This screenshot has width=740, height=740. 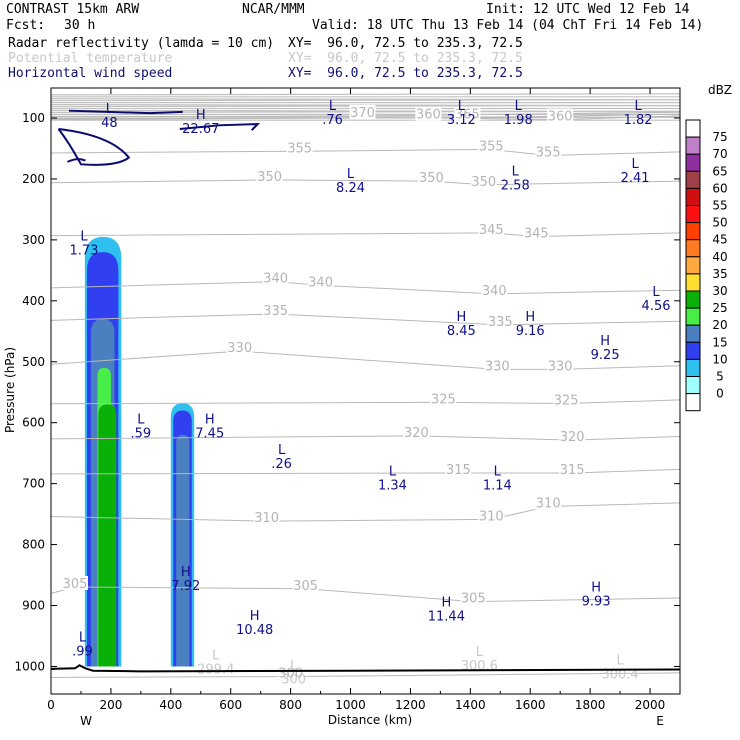 What do you see at coordinates (33, 423) in the screenshot?
I see `y-tick-label: 600` at bounding box center [33, 423].